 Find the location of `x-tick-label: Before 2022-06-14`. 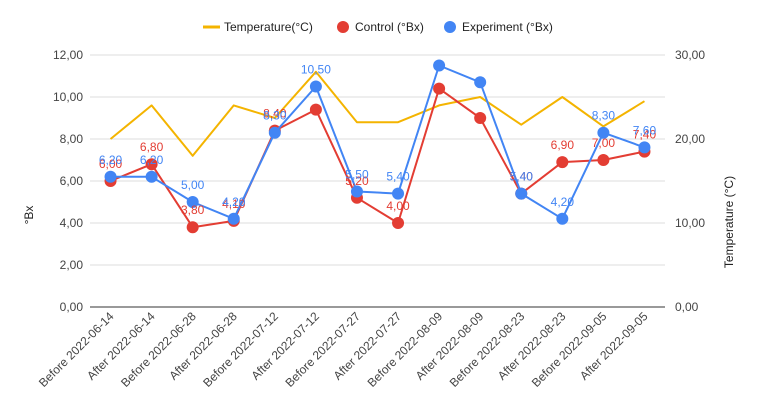

x-tick-label: Before 2022-06-14 is located at coordinates (76, 349).